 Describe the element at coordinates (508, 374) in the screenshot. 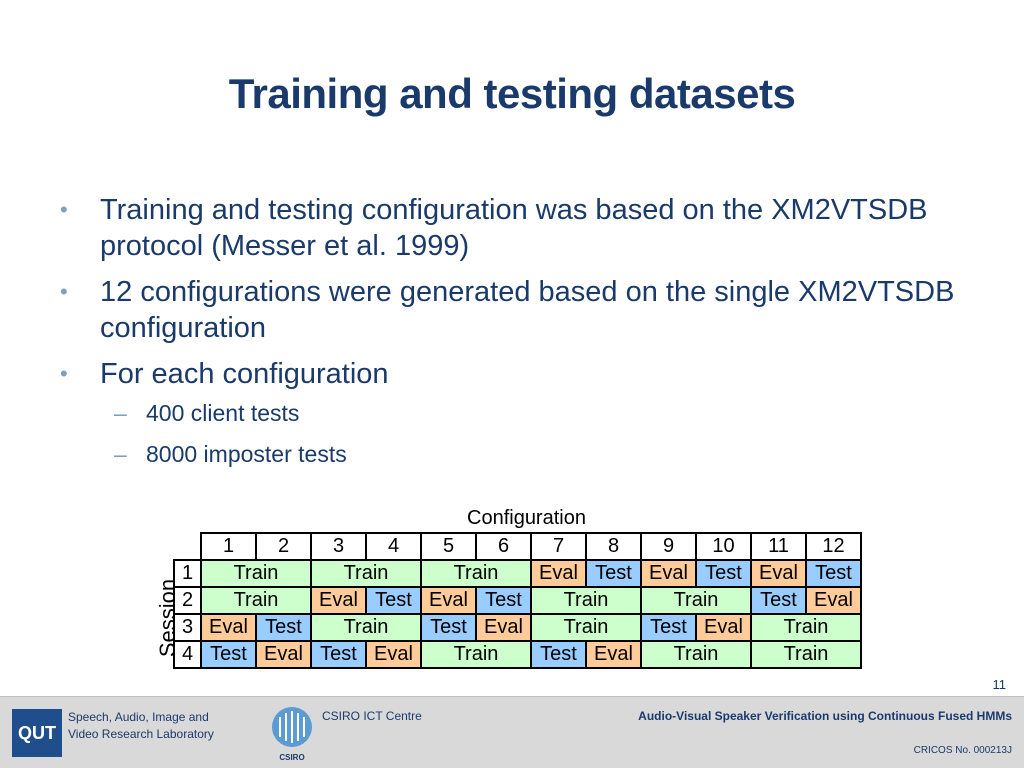

I see `bullet-item: • For each configuration` at that location.